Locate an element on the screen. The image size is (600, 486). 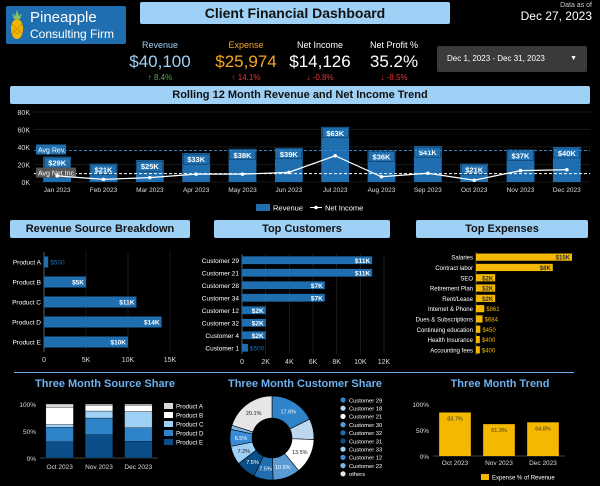
category-label: Product E is located at coordinates (26, 343).